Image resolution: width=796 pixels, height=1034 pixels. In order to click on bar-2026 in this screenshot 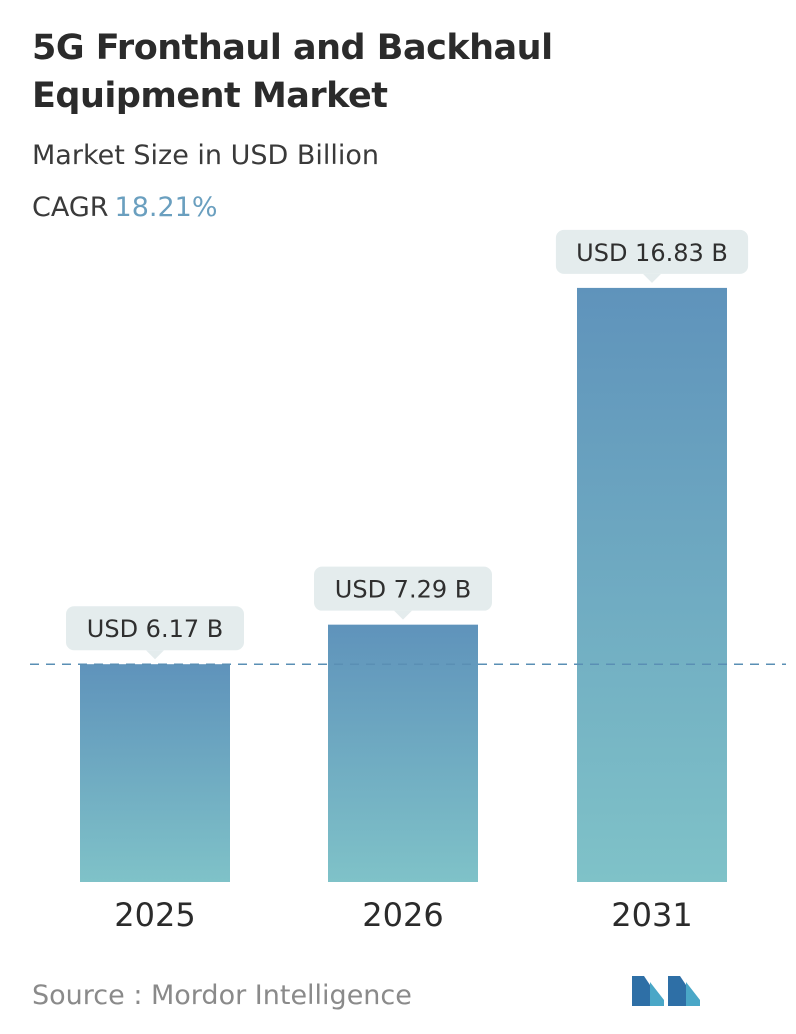, I will do `click(403, 753)`.